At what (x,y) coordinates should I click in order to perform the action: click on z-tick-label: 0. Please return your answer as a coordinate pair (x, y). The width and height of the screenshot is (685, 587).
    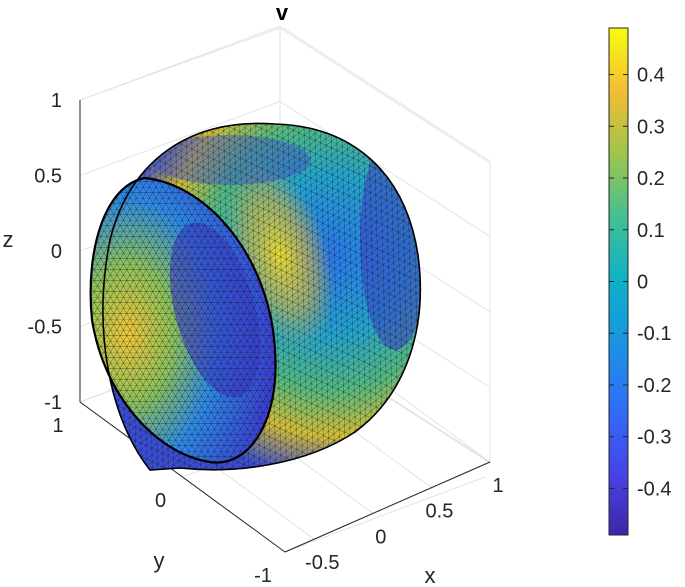
    Looking at the image, I should click on (56, 252).